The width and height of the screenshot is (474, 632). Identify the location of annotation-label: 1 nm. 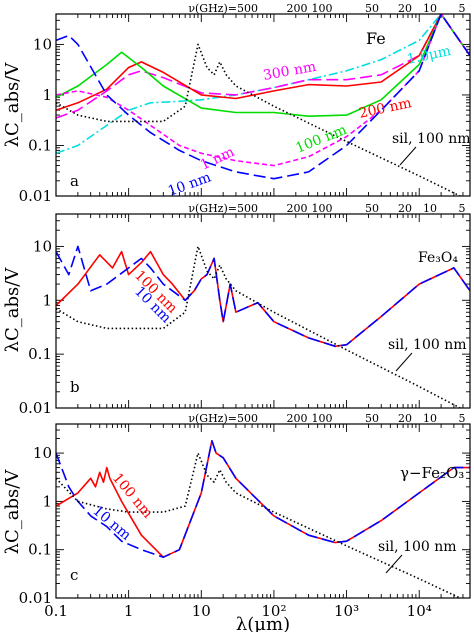
(217, 159).